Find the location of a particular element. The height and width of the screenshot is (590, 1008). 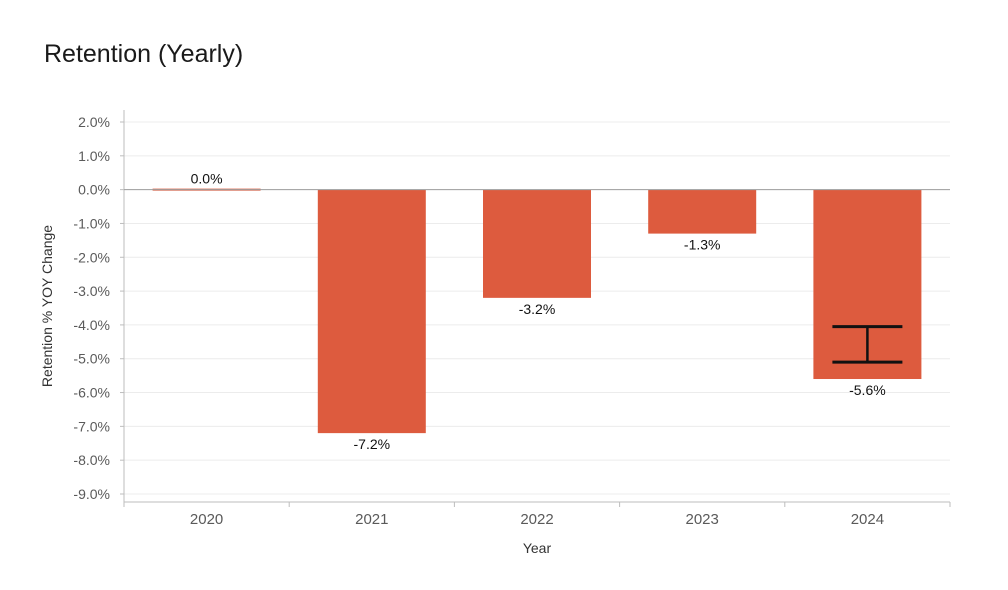

y-axis-label: Retention % YOY Change is located at coordinates (47, 306).